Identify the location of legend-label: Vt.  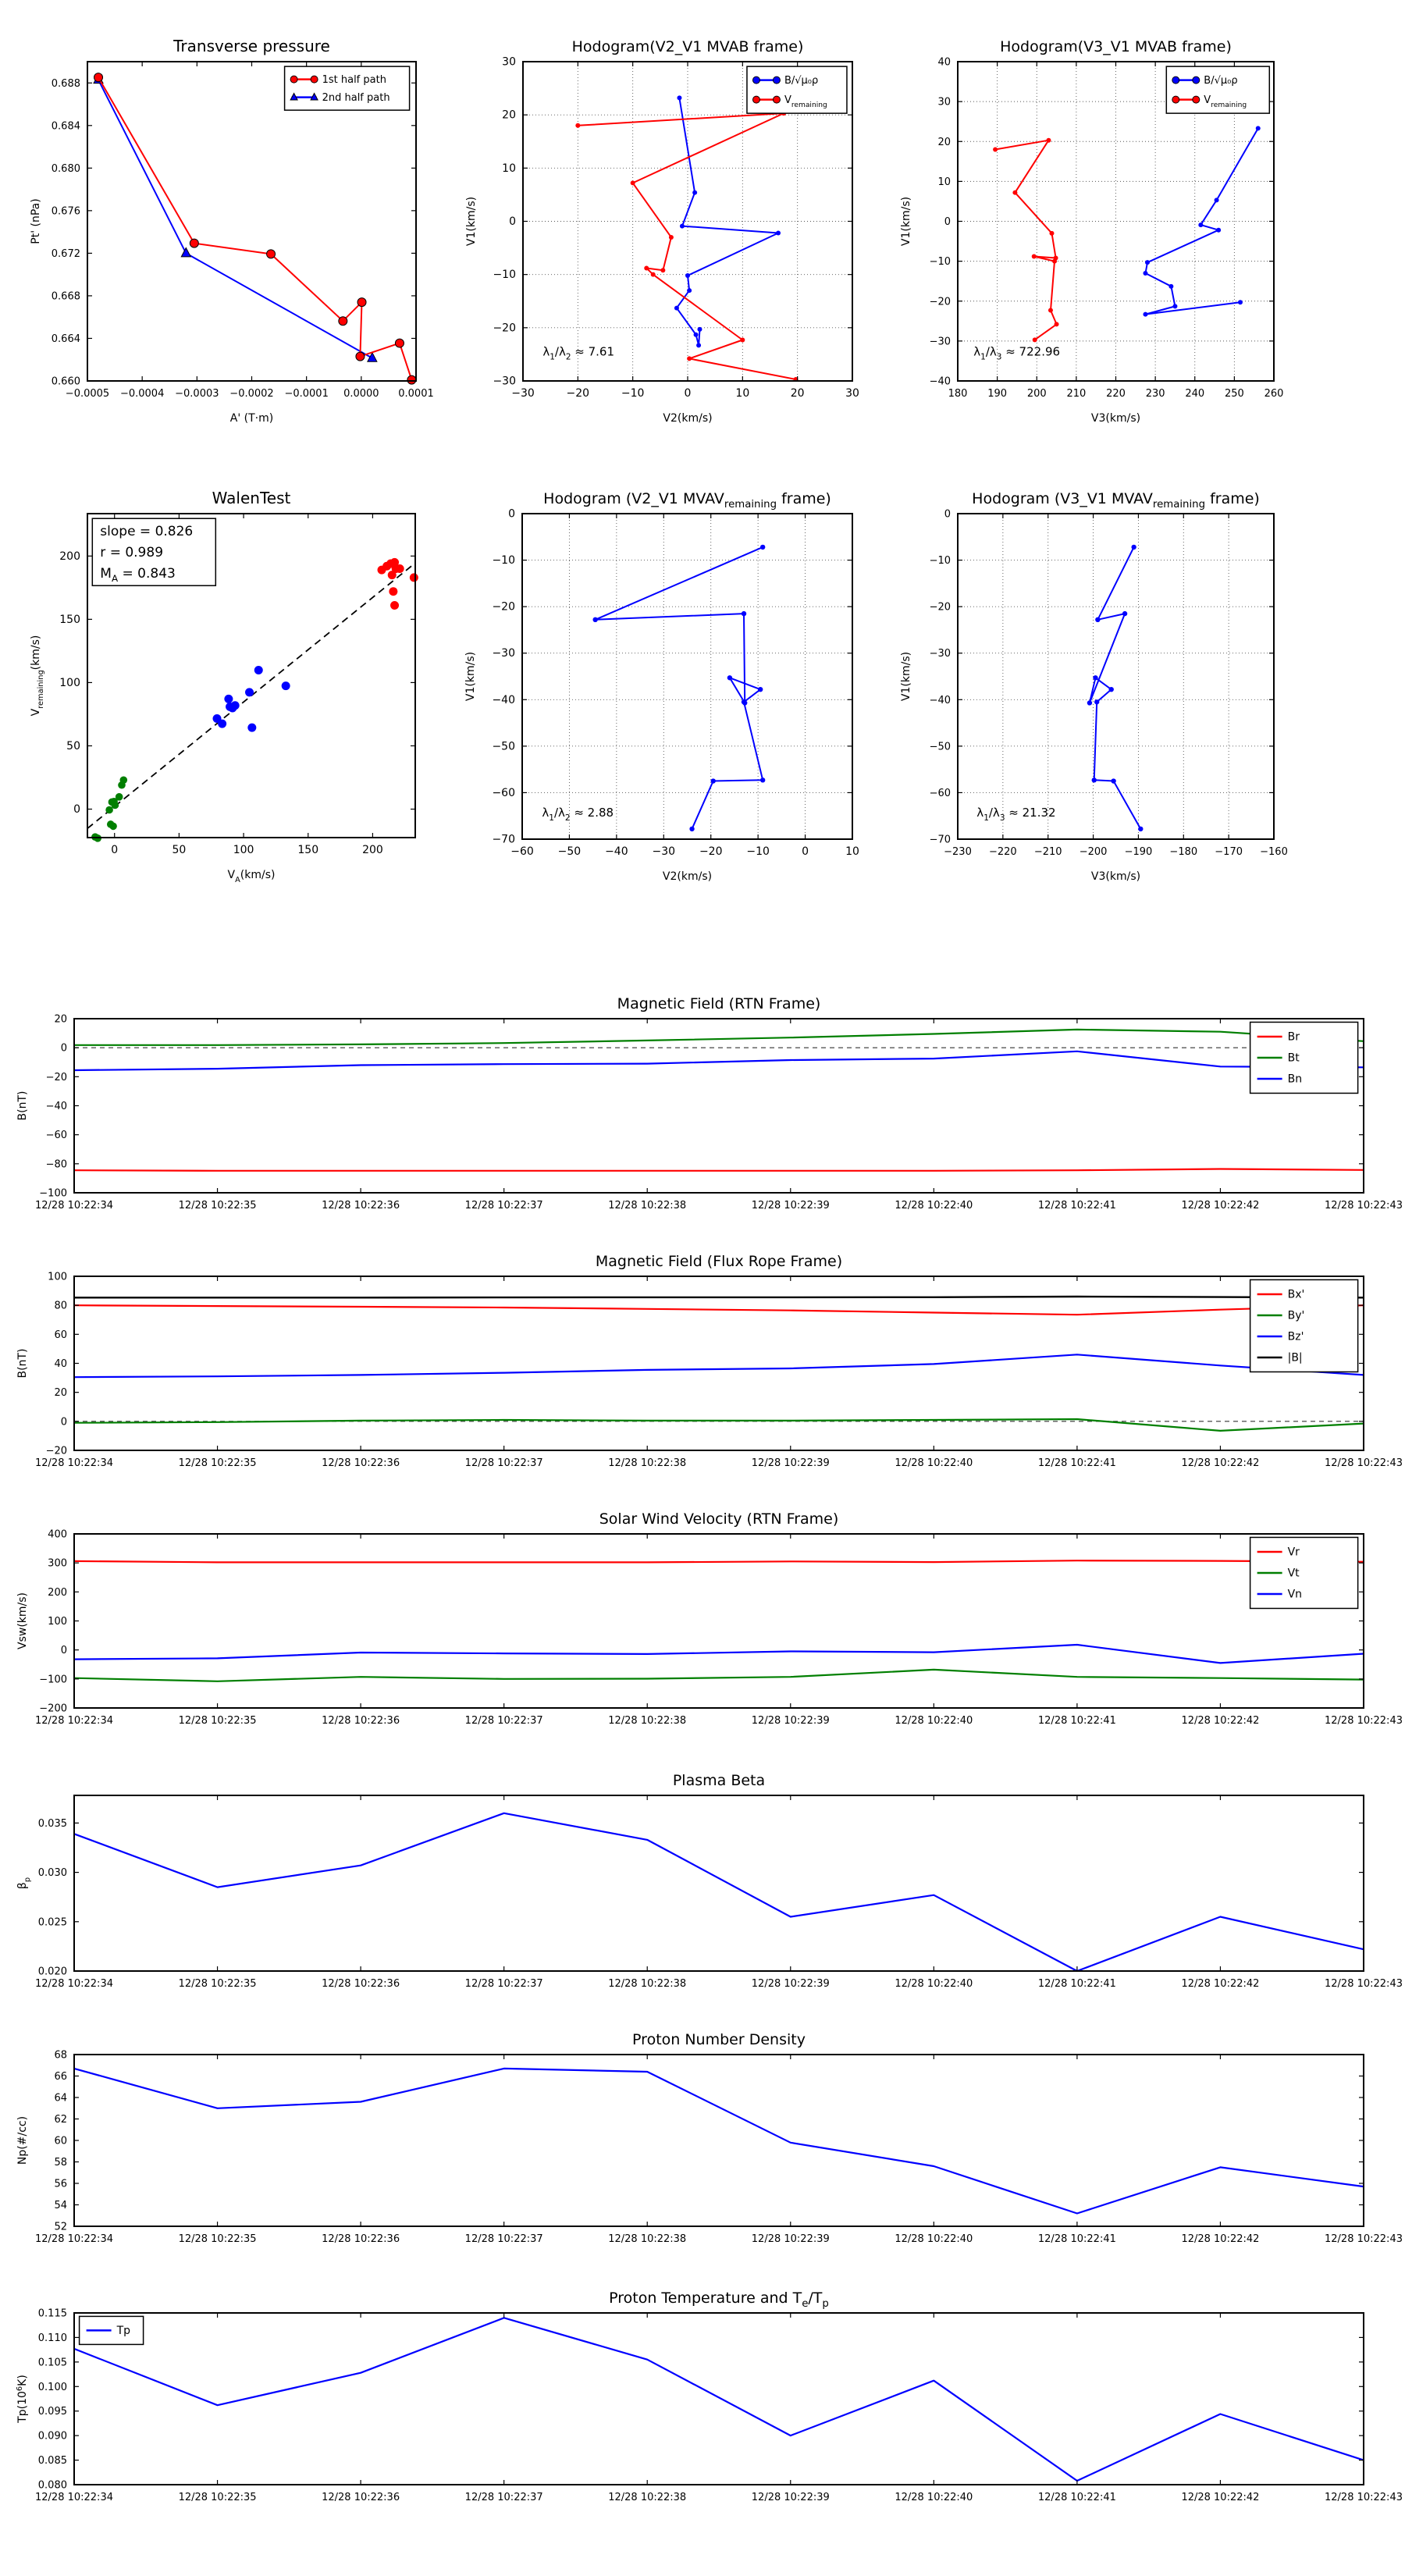
(1294, 1573).